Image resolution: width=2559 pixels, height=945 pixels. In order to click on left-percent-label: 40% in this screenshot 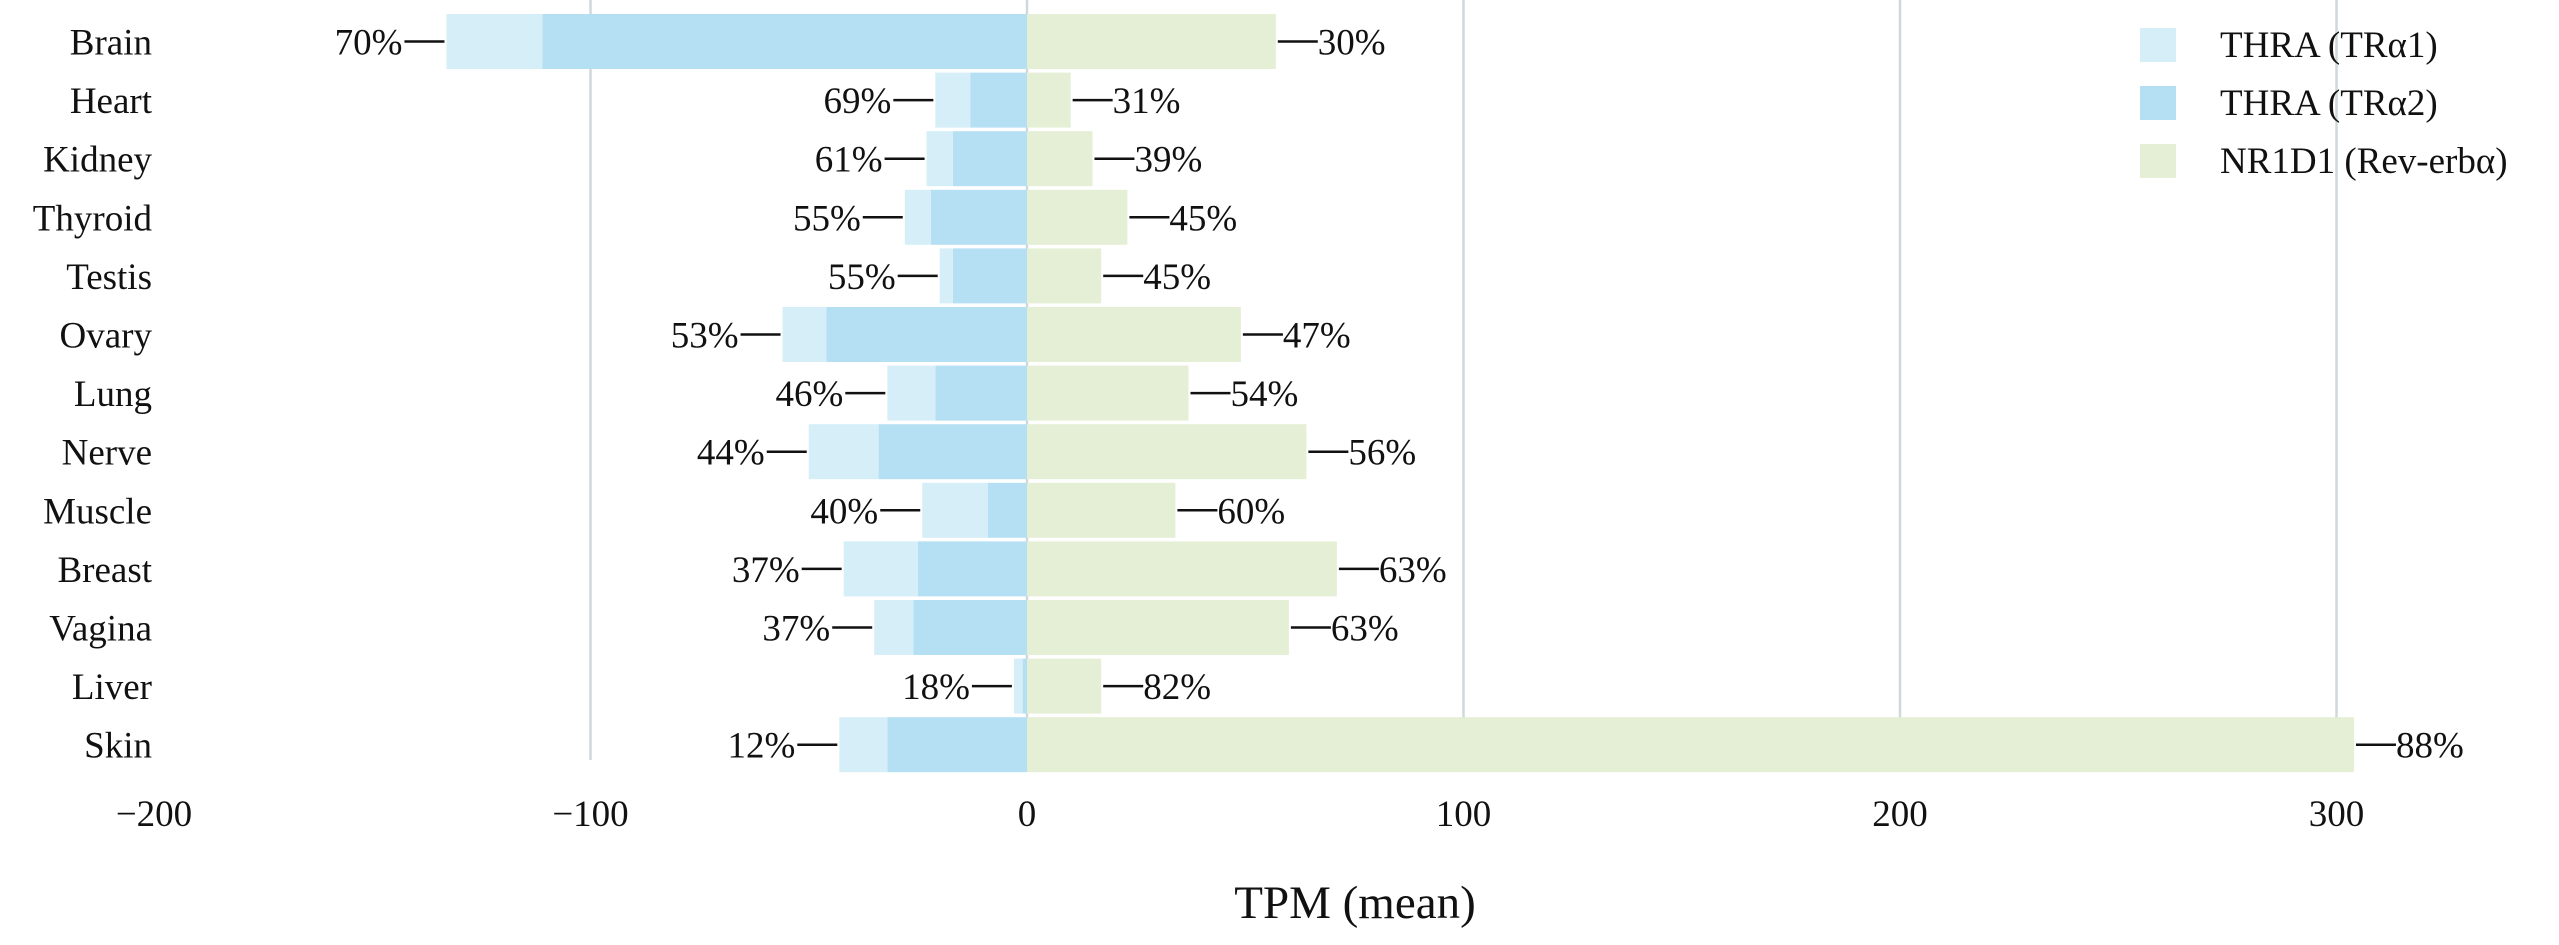, I will do `click(844, 511)`.